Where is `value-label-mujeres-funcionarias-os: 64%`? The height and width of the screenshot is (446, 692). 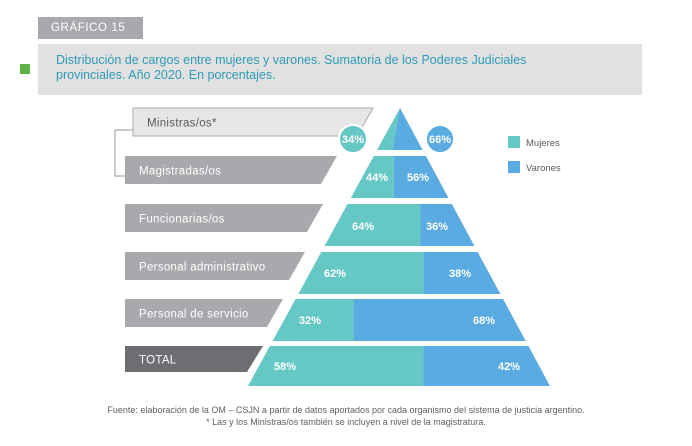
value-label-mujeres-funcionarias-os: 64% is located at coordinates (363, 227).